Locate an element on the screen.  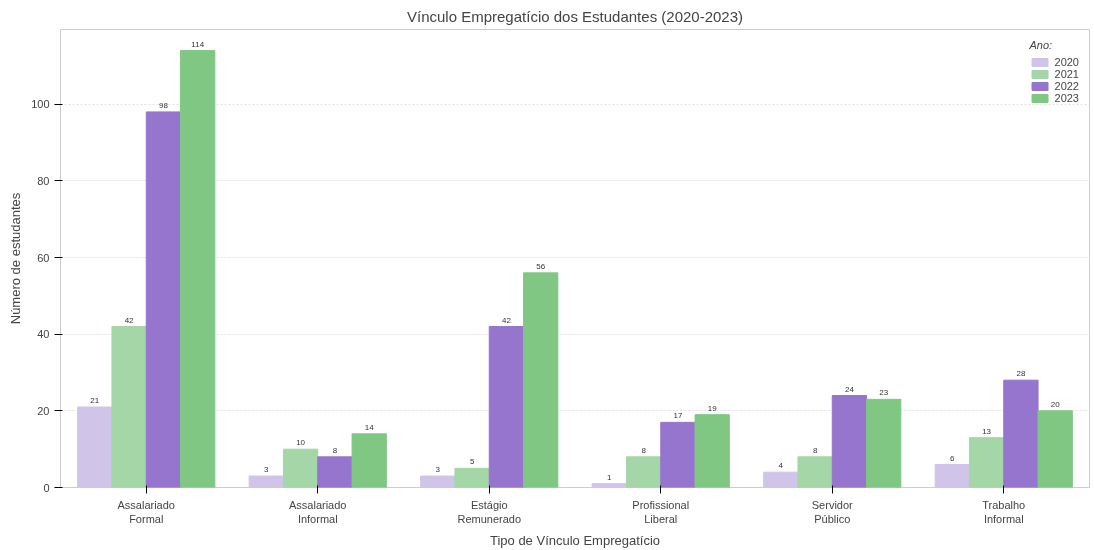
chart-title: Vínculo Empregatício dos Estudantes (2020-2023) is located at coordinates (575, 16).